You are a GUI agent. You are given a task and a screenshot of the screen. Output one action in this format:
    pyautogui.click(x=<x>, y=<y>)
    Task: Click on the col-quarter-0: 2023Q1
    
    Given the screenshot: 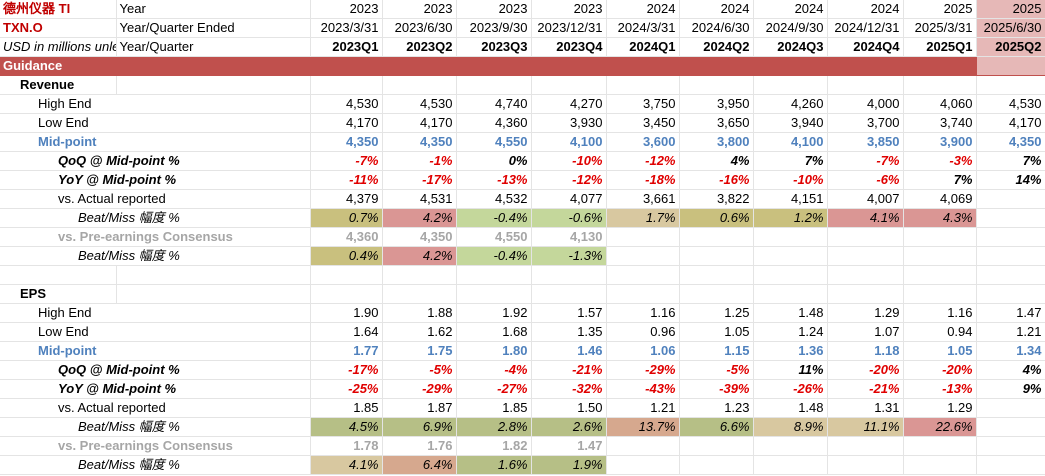 What is the action you would take?
    pyautogui.click(x=346, y=47)
    